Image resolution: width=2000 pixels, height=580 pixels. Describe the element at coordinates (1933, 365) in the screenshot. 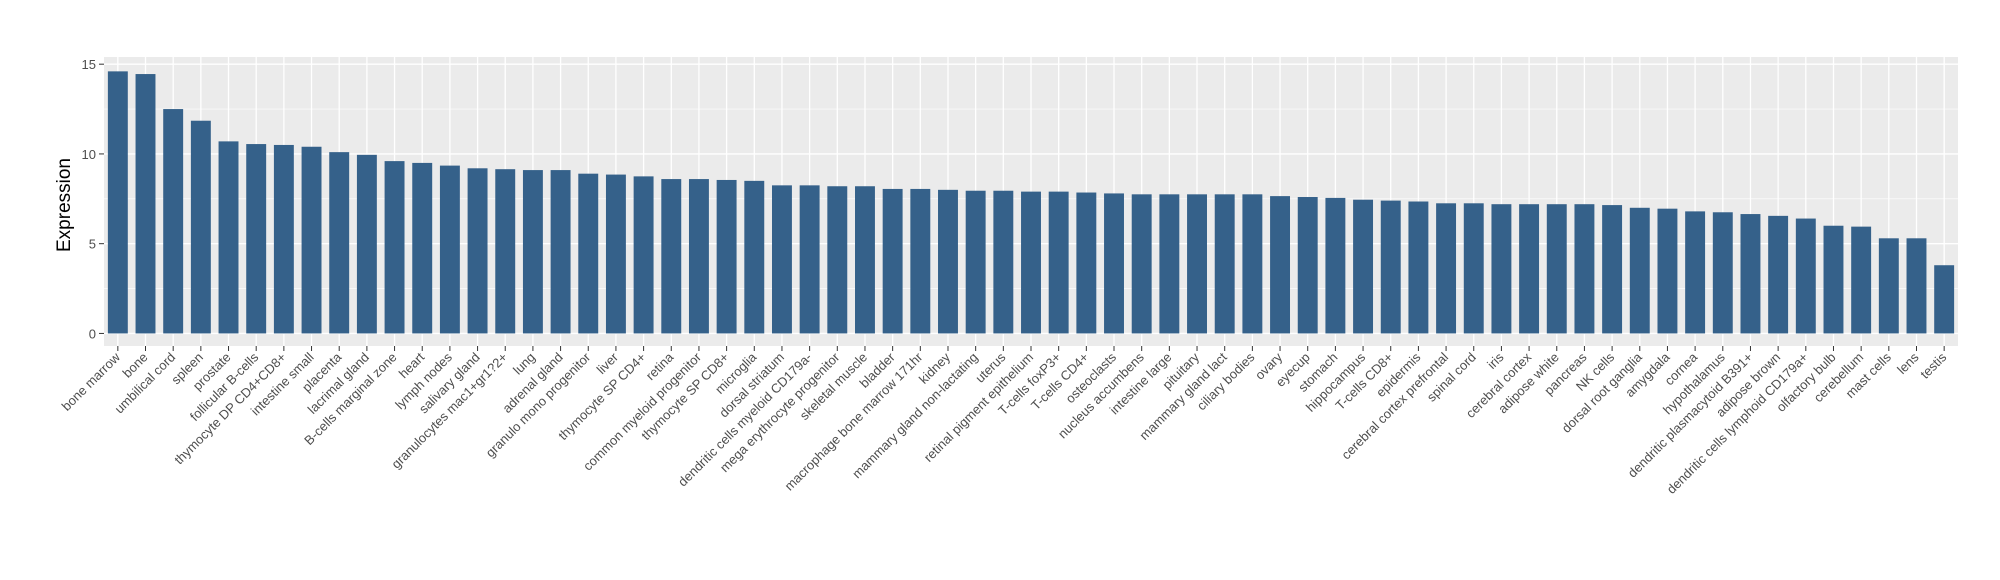

I see `x-tick-label: testis` at that location.